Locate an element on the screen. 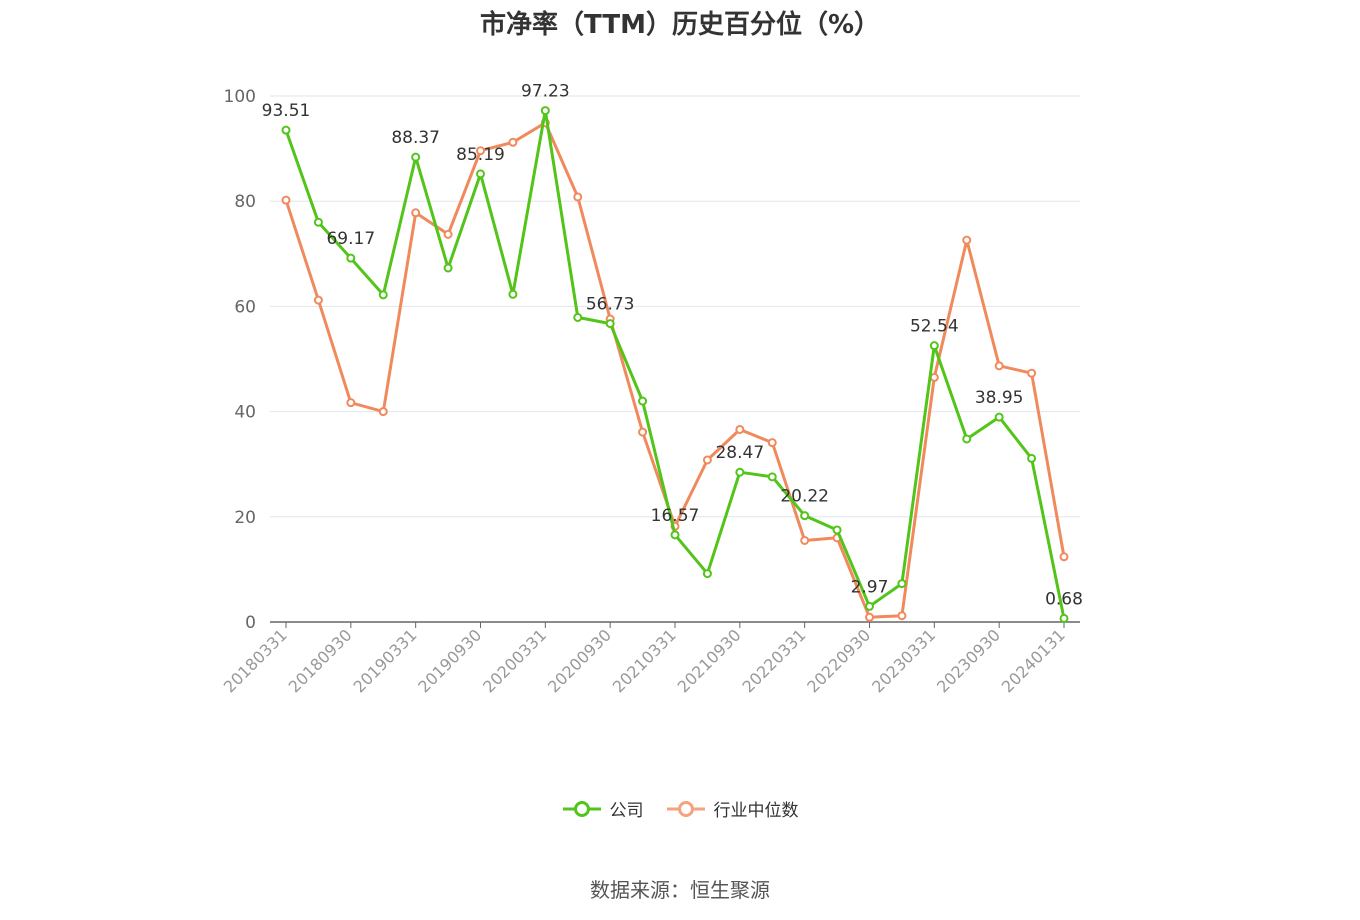  y-tick-label: 80 is located at coordinates (245, 202).